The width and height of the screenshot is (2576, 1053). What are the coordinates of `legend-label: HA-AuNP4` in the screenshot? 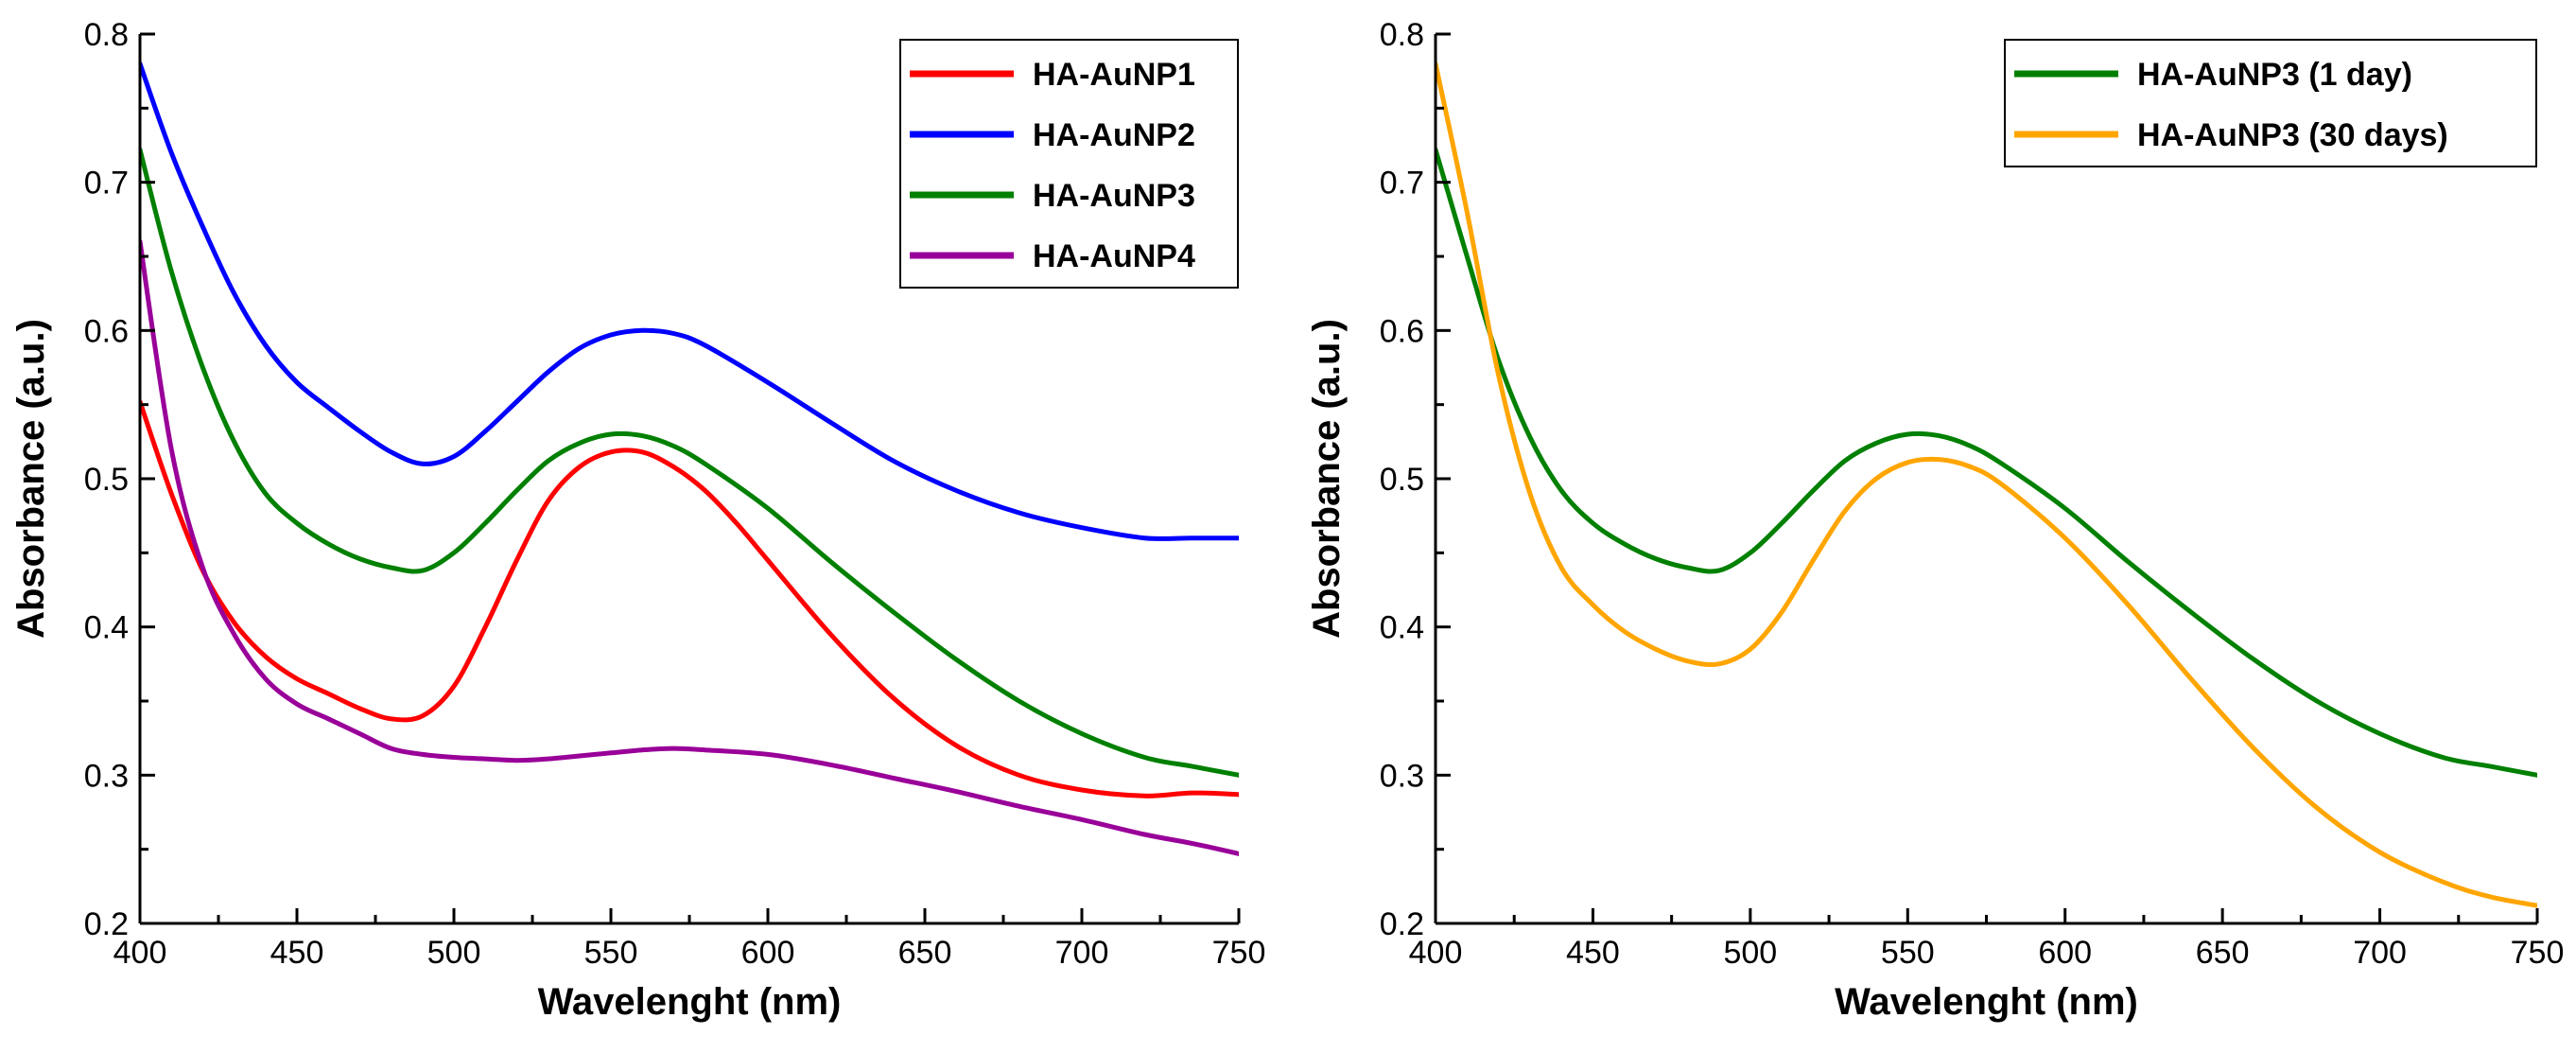 It's located at (1114, 256).